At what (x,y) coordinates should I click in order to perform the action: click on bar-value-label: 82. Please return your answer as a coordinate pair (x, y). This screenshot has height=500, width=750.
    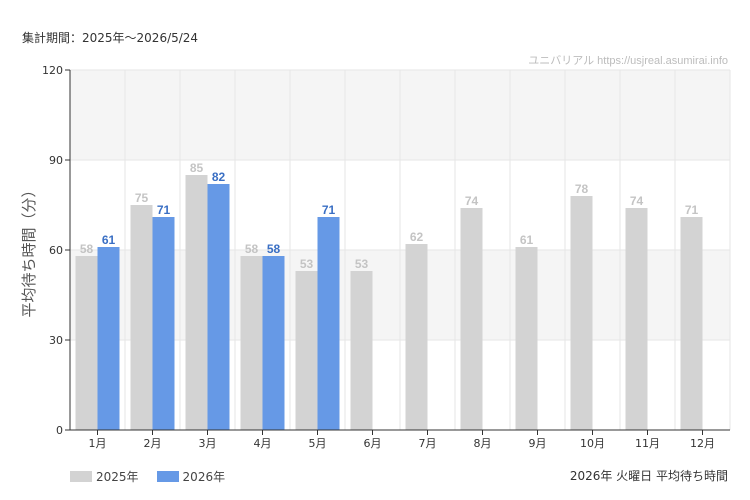
    Looking at the image, I should click on (219, 177).